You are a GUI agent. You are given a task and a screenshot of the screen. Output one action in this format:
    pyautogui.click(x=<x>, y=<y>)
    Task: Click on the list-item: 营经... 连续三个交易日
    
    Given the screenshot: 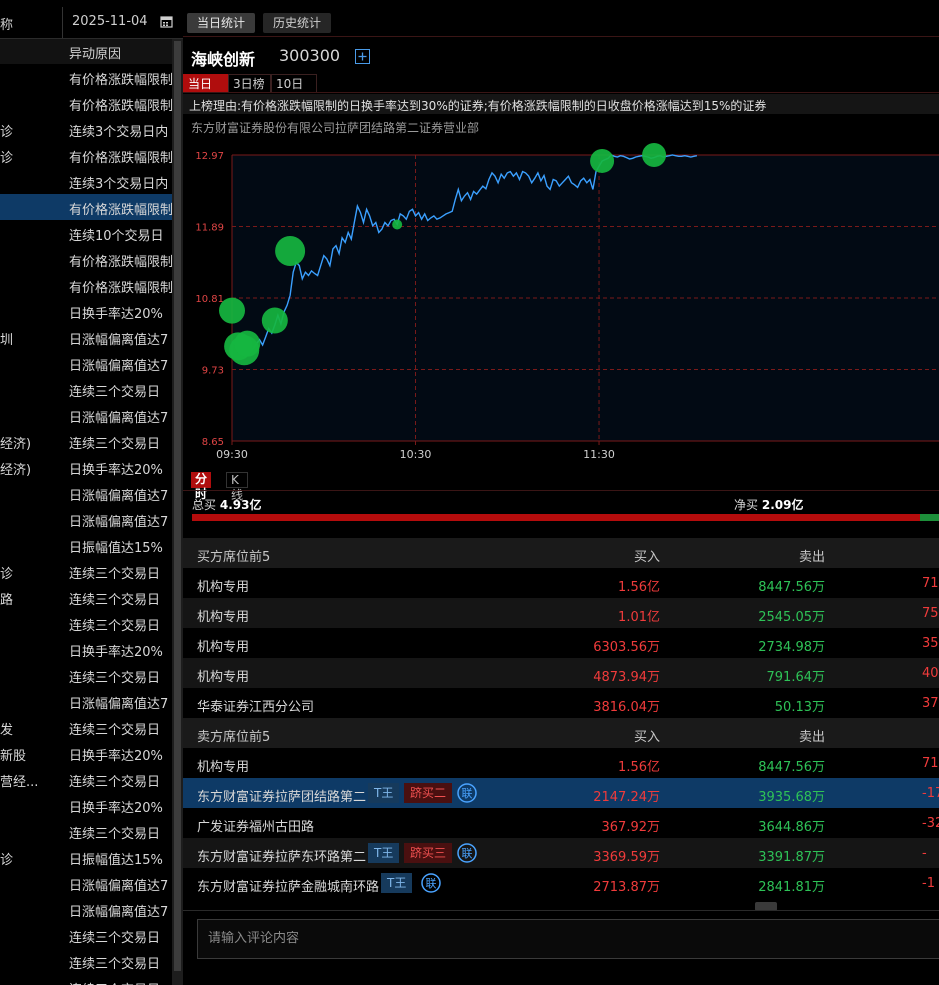 What is the action you would take?
    pyautogui.click(x=86, y=779)
    